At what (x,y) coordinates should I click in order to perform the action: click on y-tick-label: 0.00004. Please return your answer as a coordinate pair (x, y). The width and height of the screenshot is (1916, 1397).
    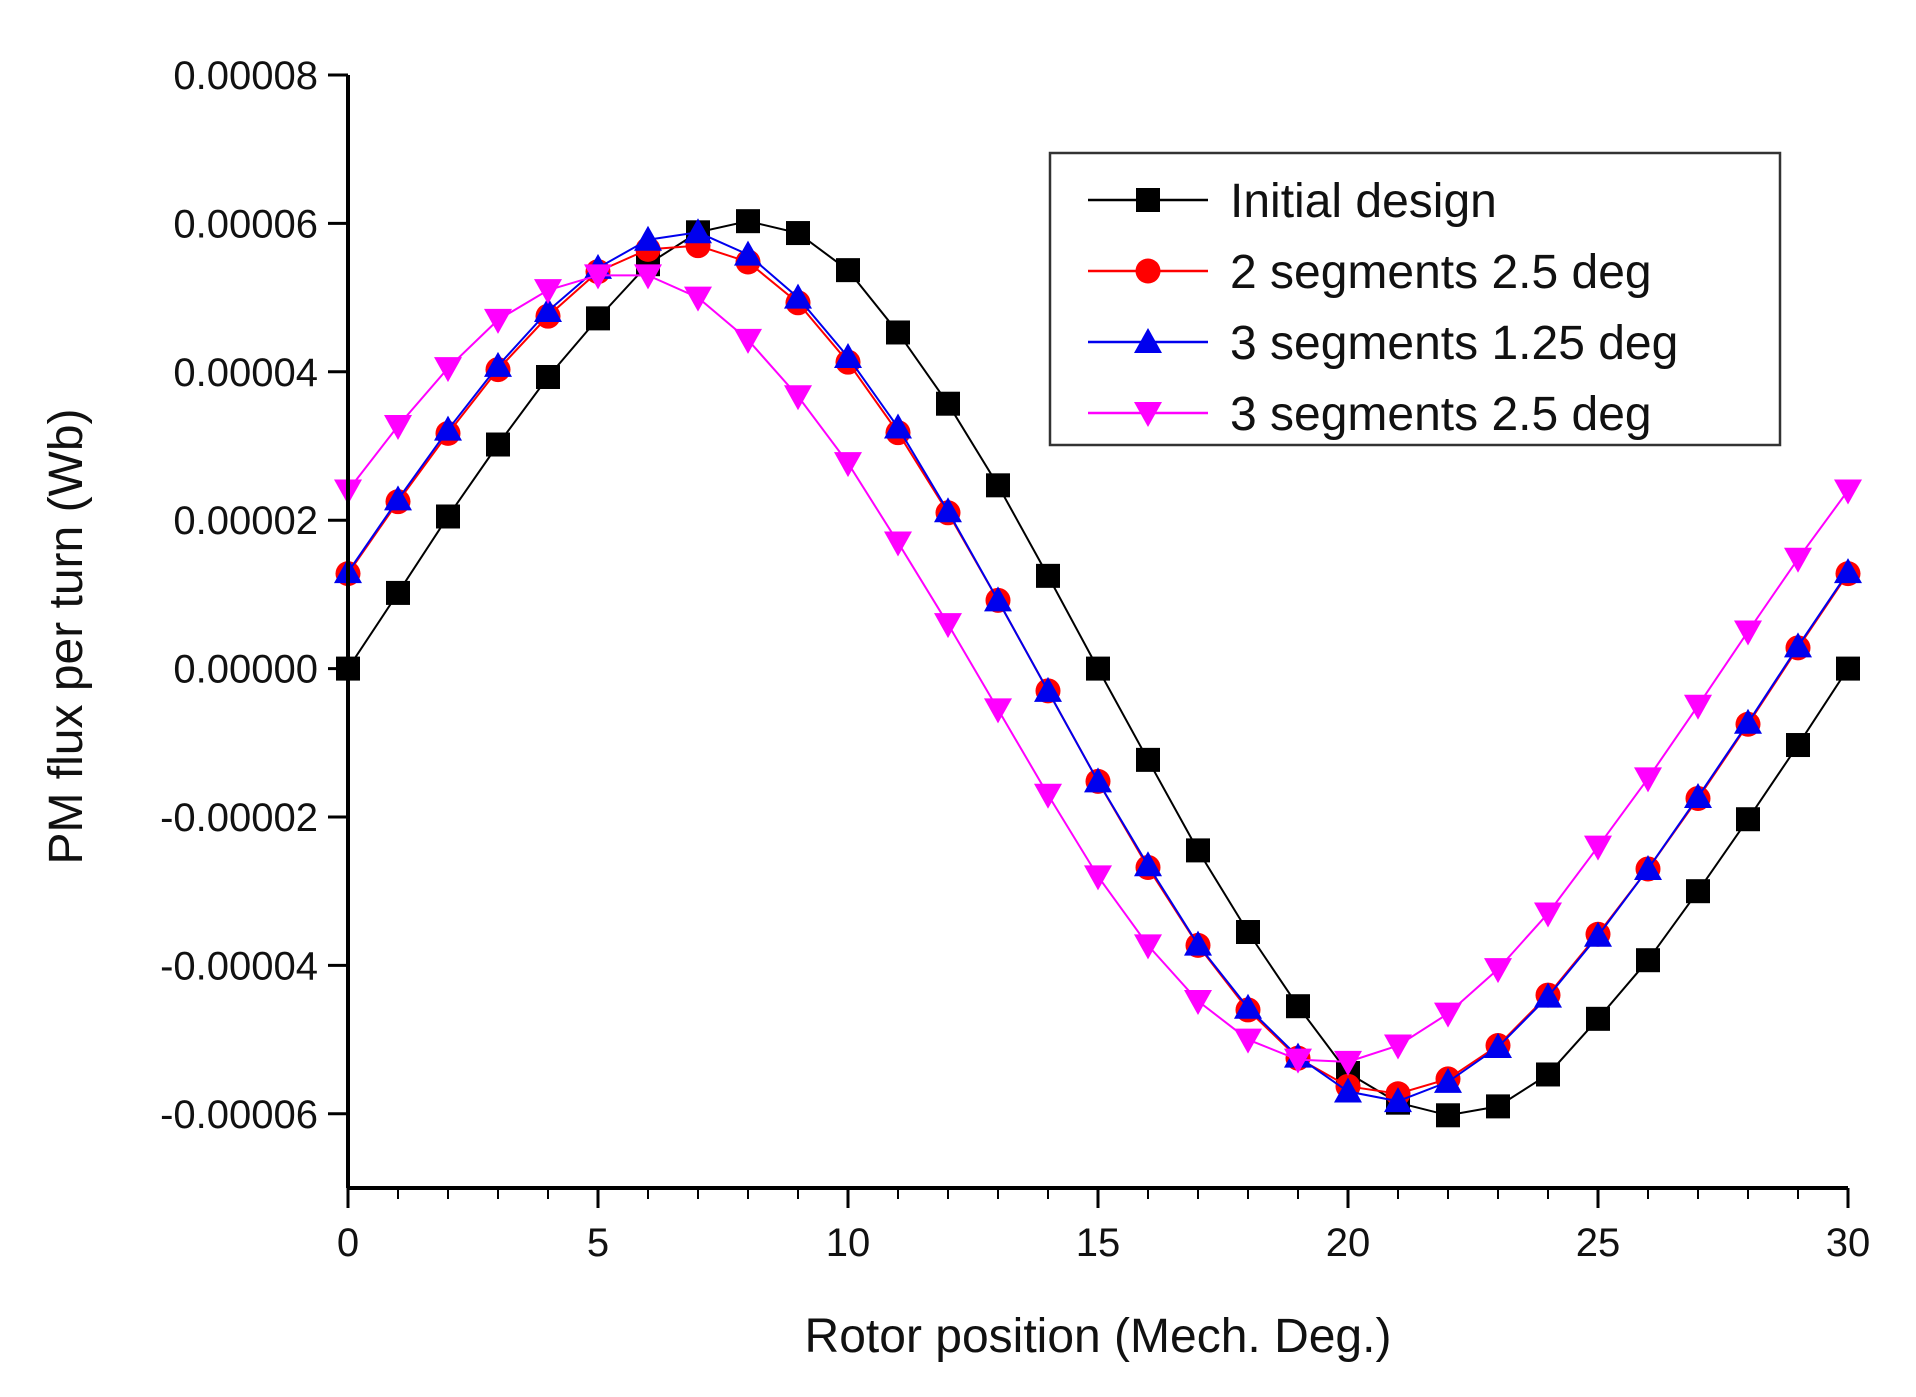
    Looking at the image, I should click on (245, 373).